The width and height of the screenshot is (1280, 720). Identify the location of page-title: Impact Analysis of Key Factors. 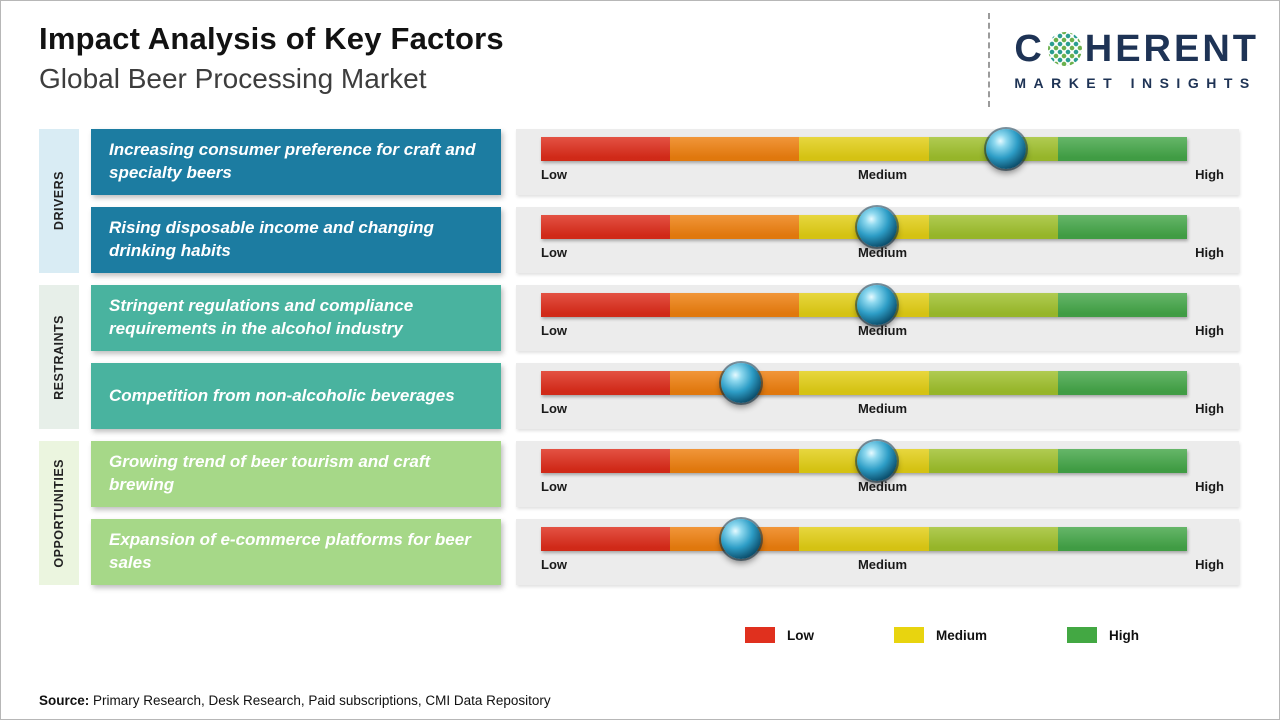
(271, 38).